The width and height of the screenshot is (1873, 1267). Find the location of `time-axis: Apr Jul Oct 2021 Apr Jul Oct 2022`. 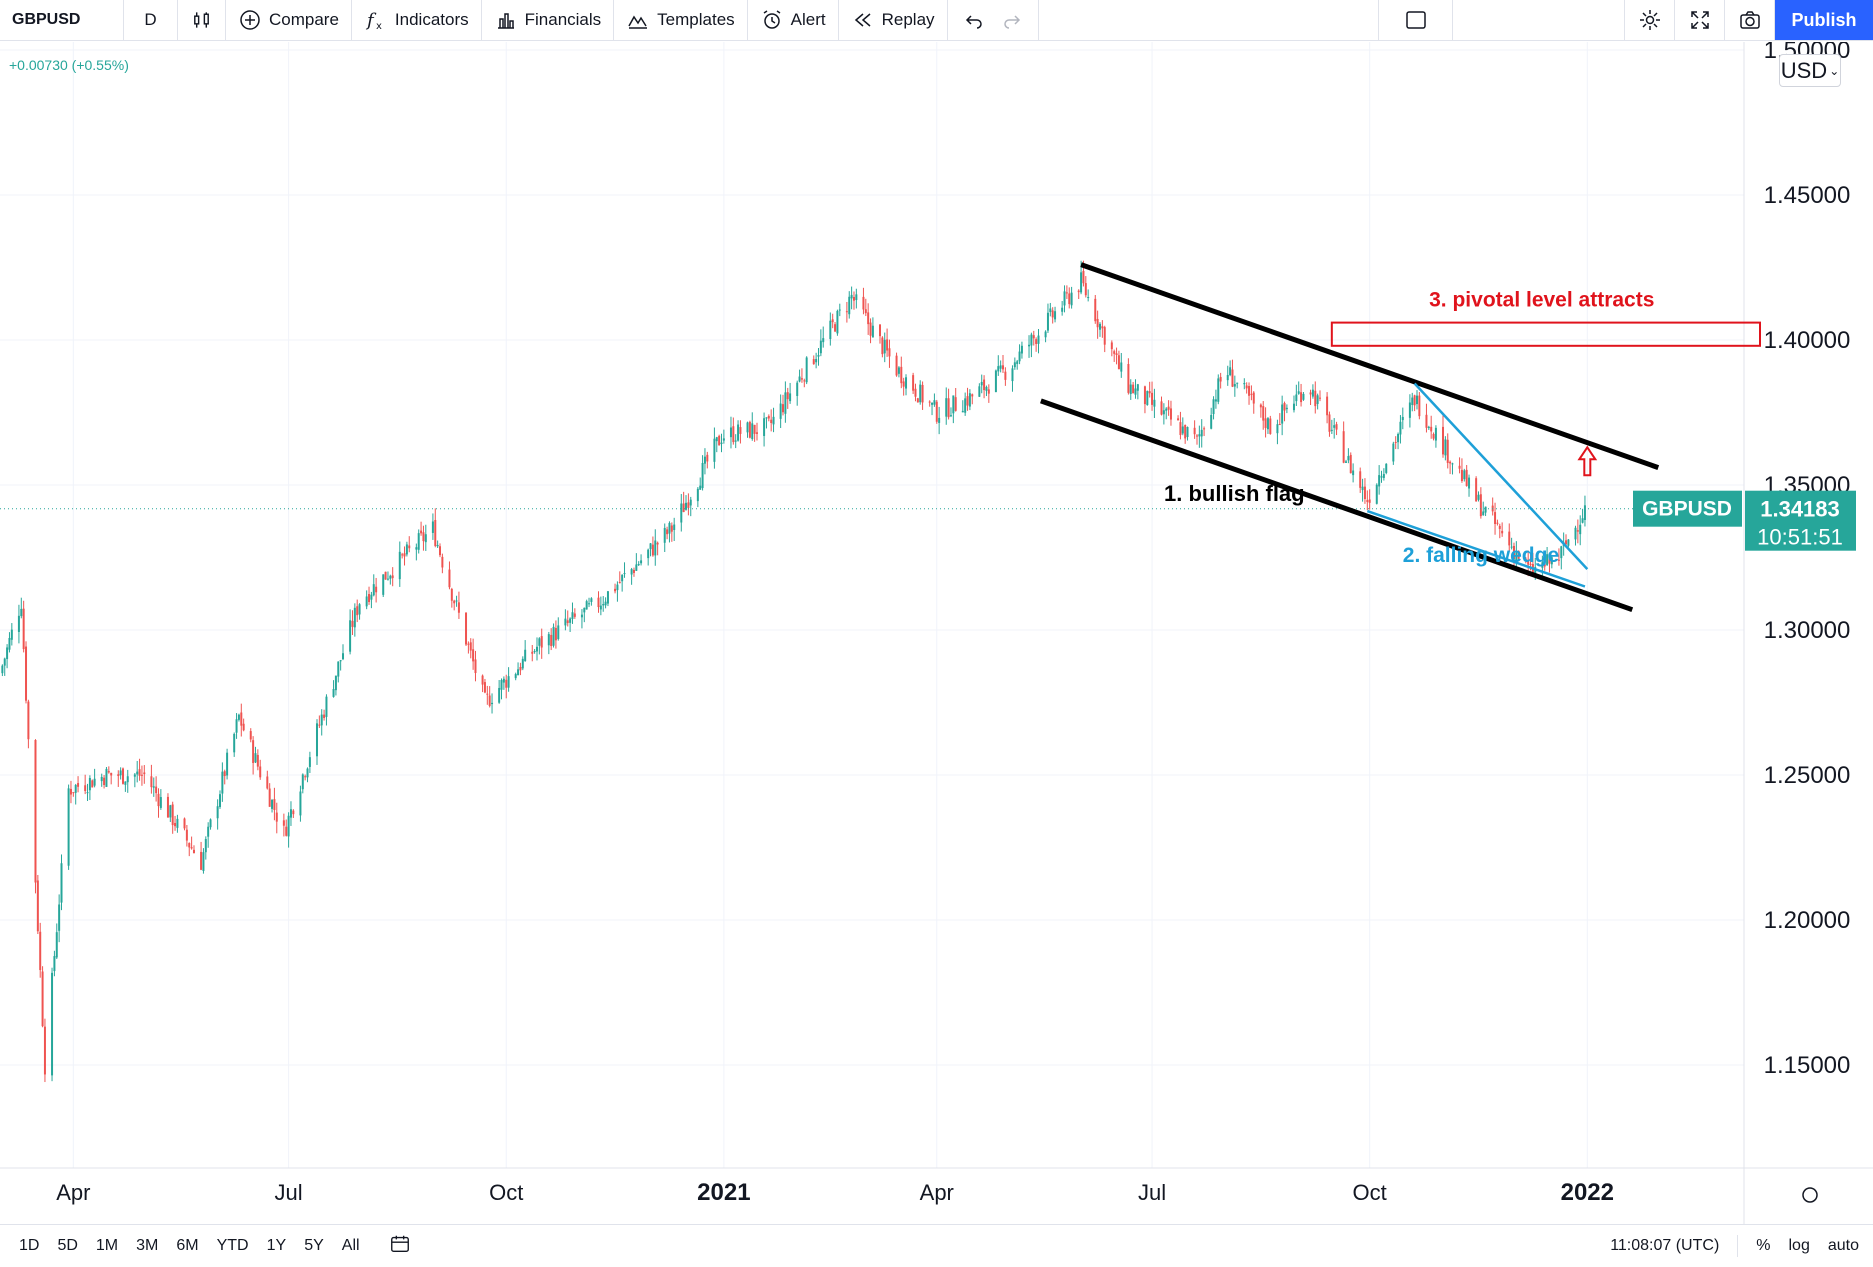

time-axis: Apr Jul Oct 2021 Apr Jul Oct 2022 is located at coordinates (835, 1192).